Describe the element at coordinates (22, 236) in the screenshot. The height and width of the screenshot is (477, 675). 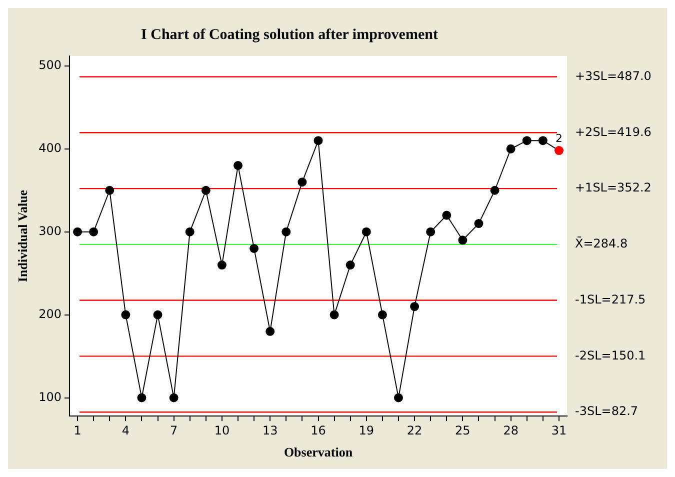
I see `y-axis-title: Individual Value` at that location.